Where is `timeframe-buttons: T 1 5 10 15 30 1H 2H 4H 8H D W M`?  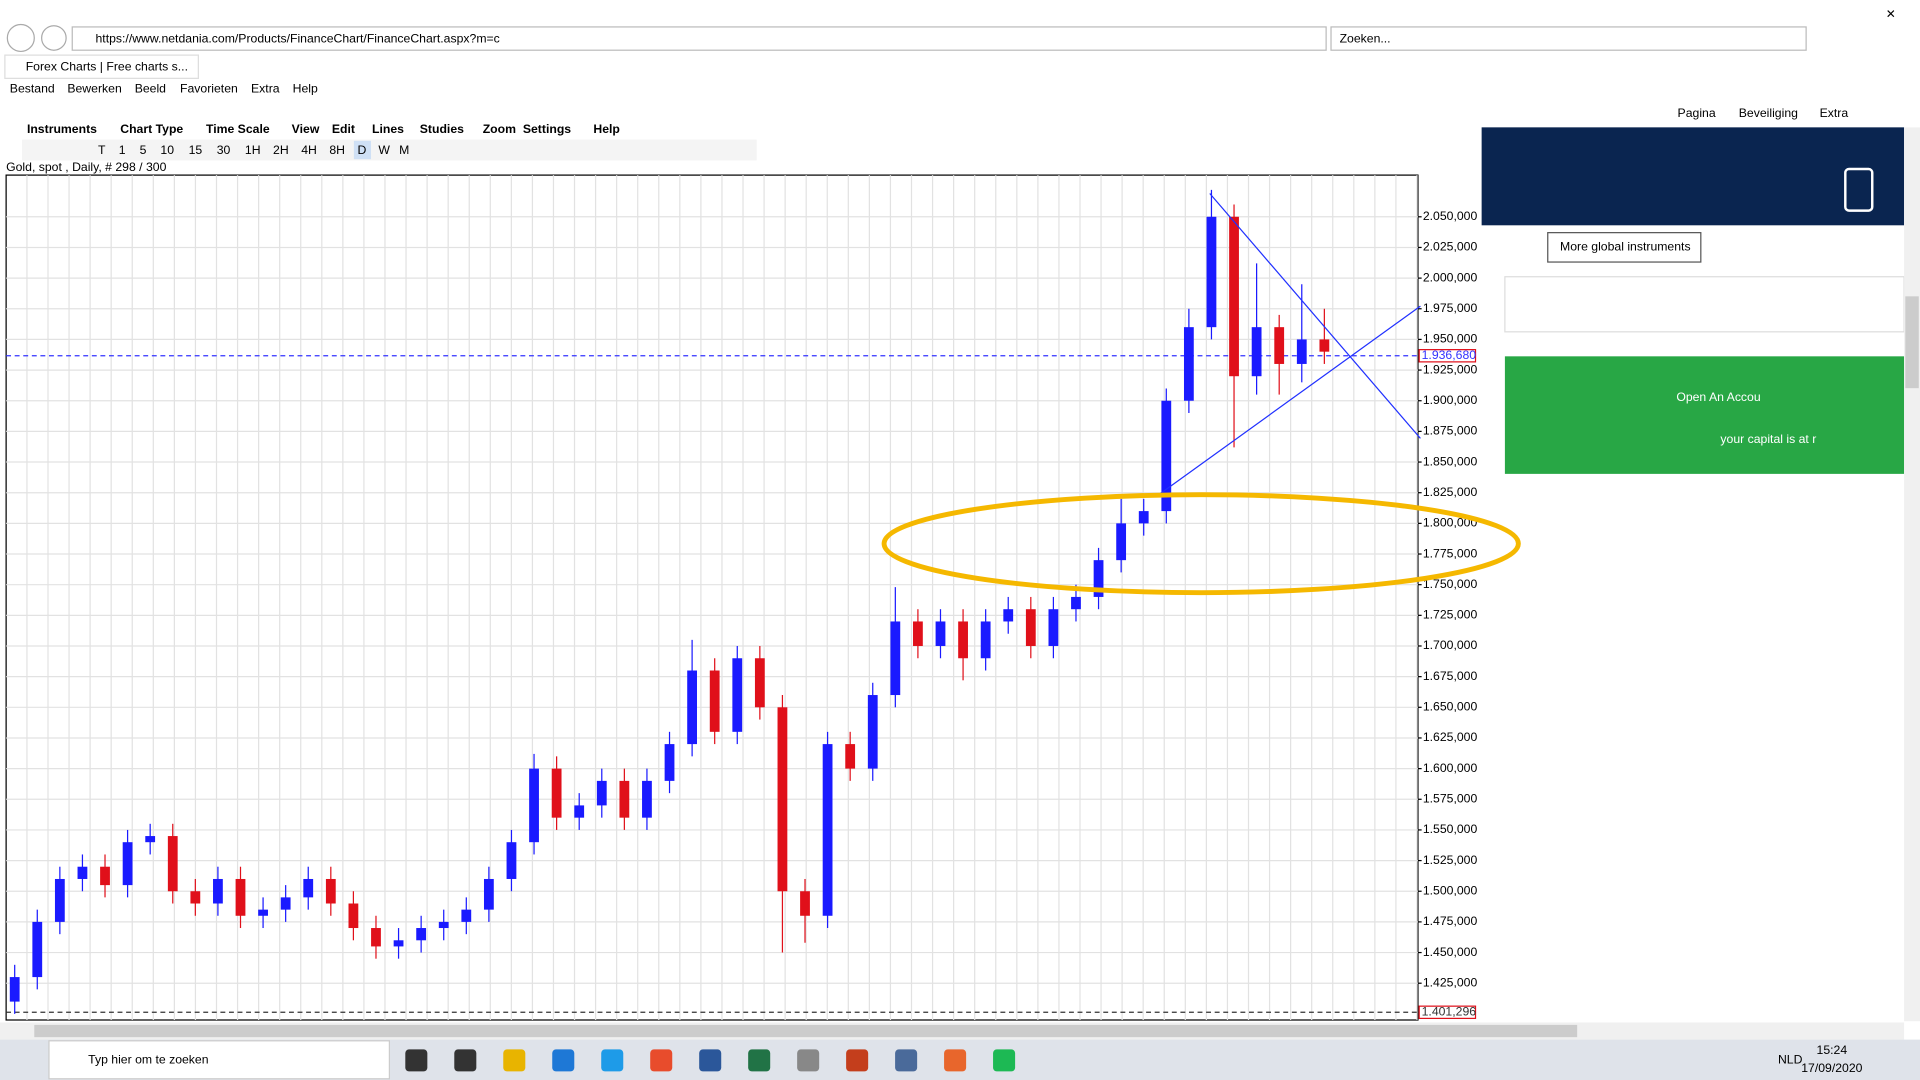 timeframe-buttons: T 1 5 10 15 30 1H 2H 4H 8H D W M is located at coordinates (253, 150).